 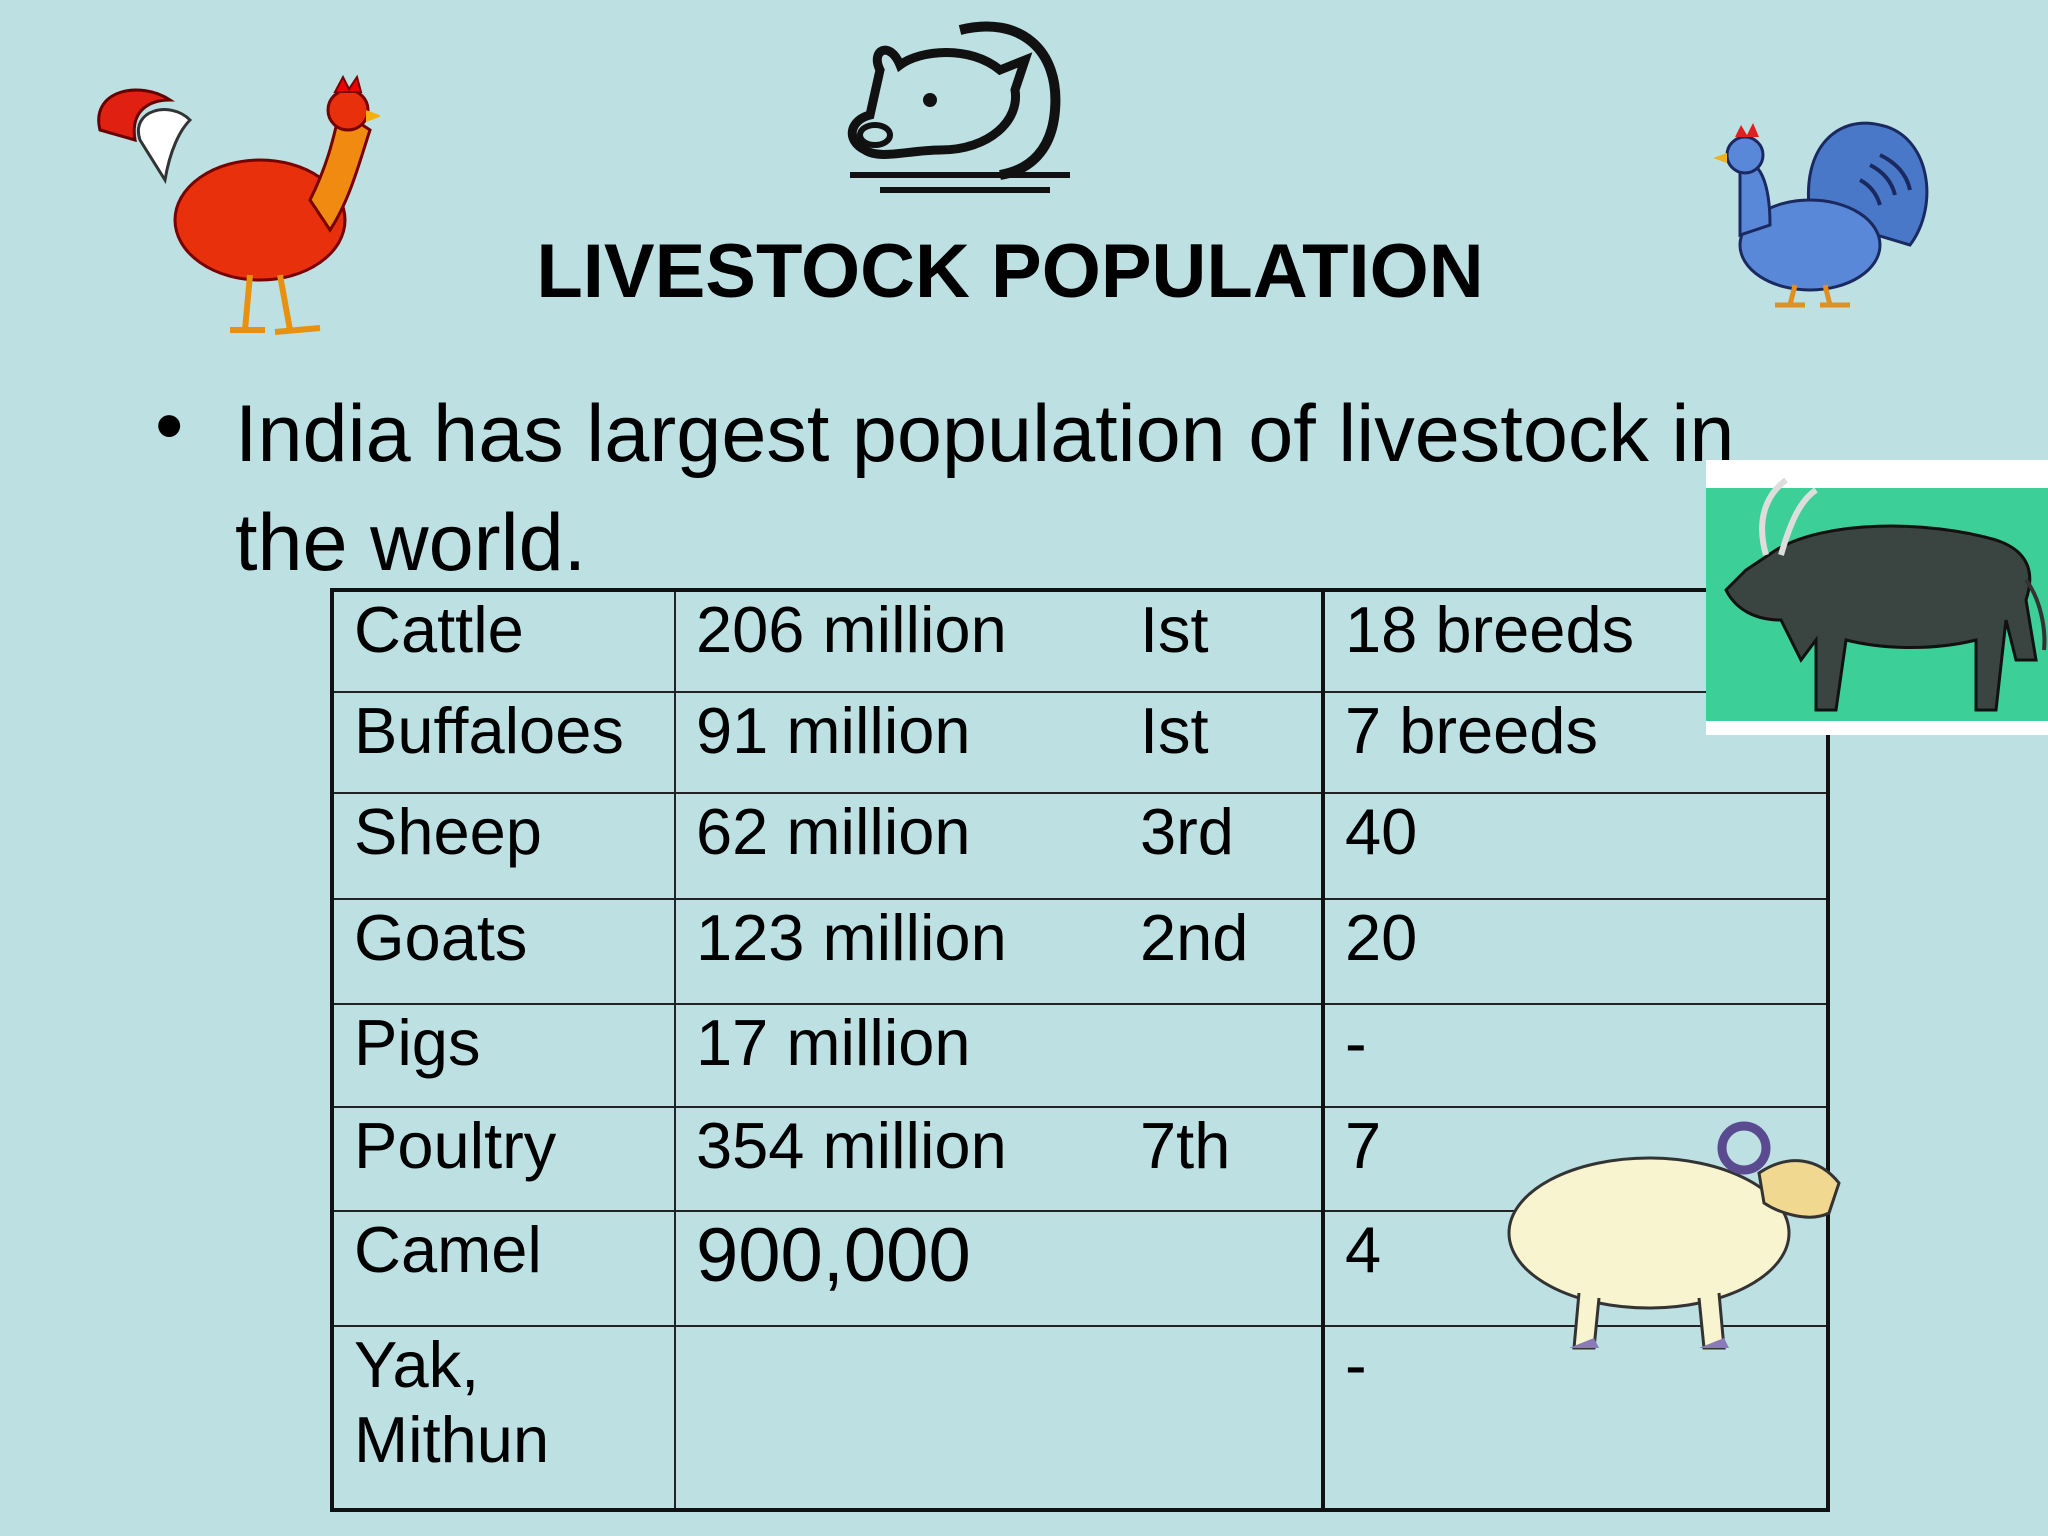 What do you see at coordinates (833, 831) in the screenshot?
I see `population: 62 million` at bounding box center [833, 831].